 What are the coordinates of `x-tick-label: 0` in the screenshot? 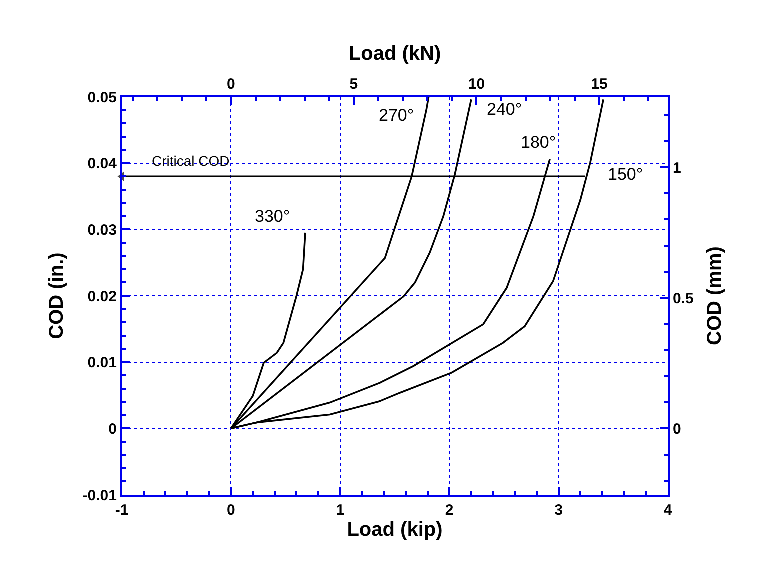 It's located at (231, 510).